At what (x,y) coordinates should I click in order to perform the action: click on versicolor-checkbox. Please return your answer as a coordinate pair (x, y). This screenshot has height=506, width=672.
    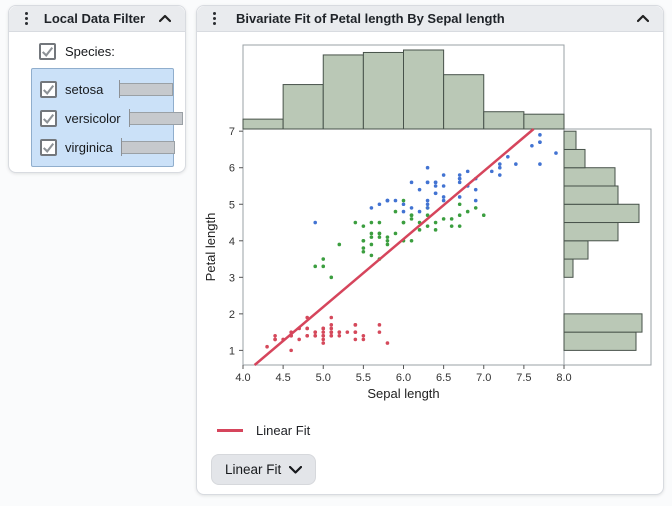
    Looking at the image, I should click on (48, 118).